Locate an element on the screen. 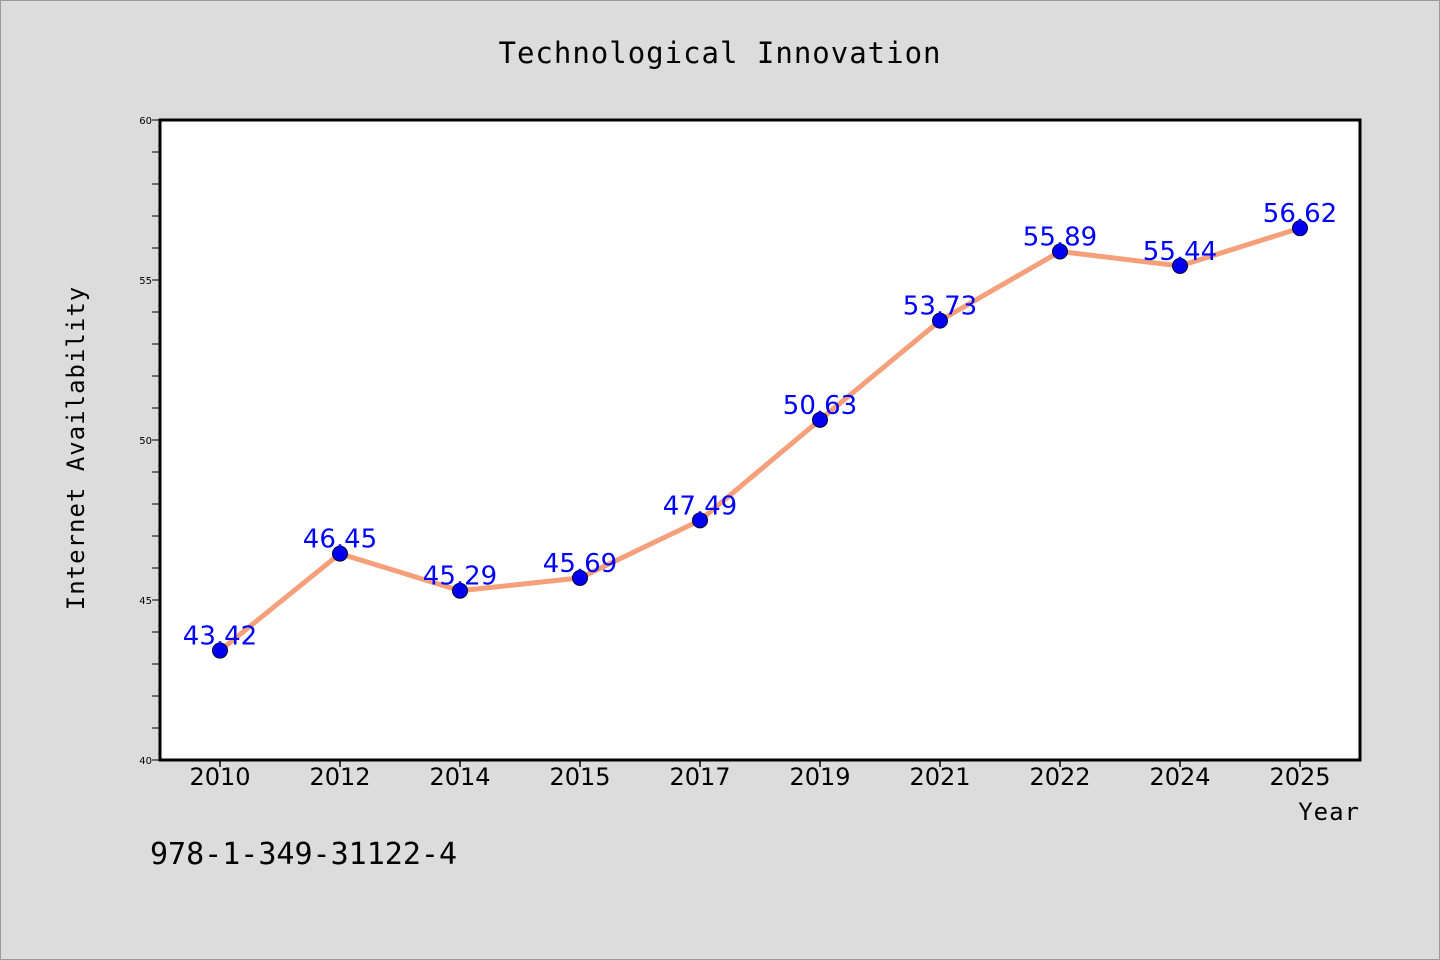 This screenshot has width=1440, height=960. data-label: 55.89 is located at coordinates (1060, 238).